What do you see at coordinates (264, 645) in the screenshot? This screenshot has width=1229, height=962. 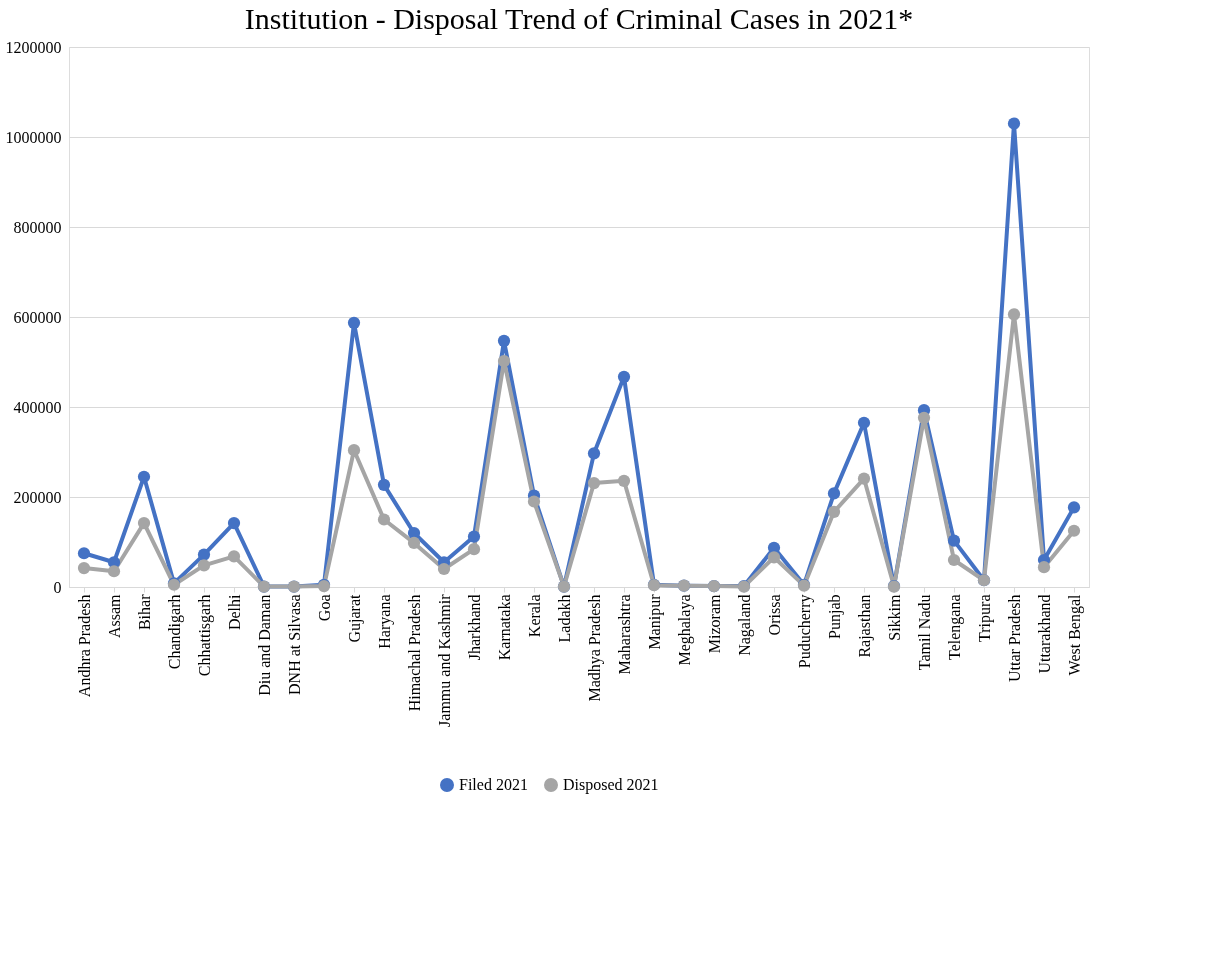 I see `x-tick-label: Diu and Daman` at bounding box center [264, 645].